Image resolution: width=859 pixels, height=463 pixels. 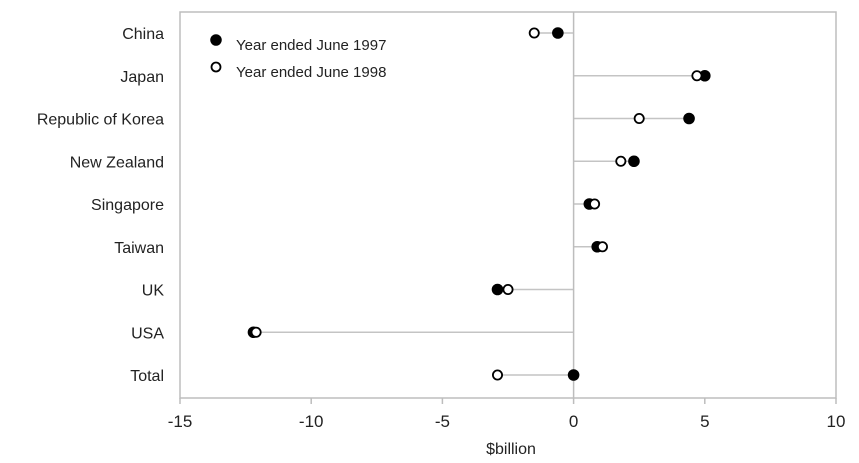 What do you see at coordinates (311, 421) in the screenshot?
I see `x-tick-label: -10` at bounding box center [311, 421].